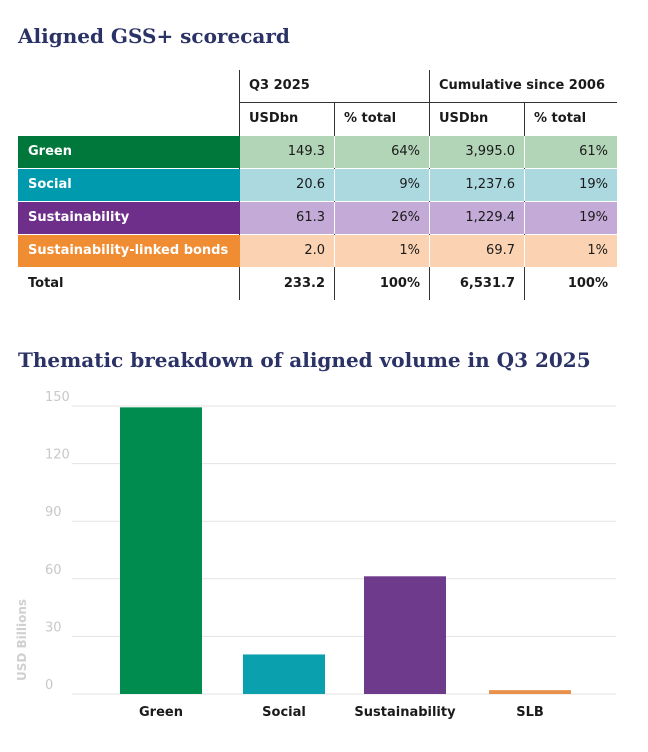  Describe the element at coordinates (464, 118) in the screenshot. I see `subheader-cum-usdbn: USDbn` at that location.